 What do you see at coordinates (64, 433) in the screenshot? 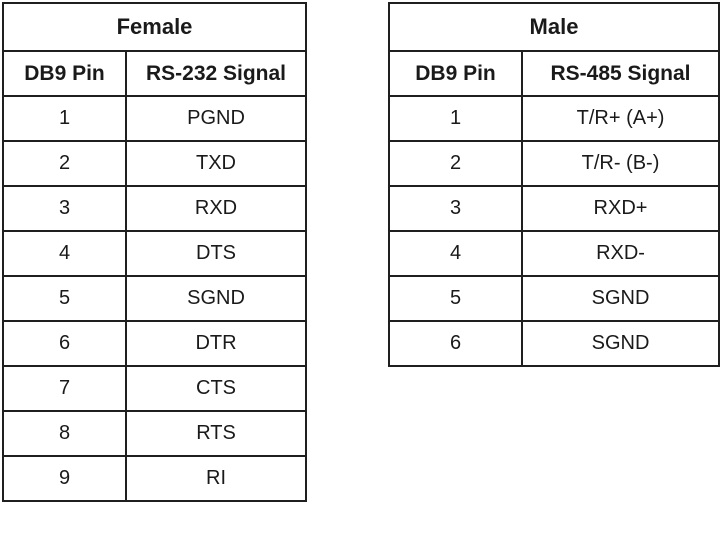
I see `pin-cell: 8` at bounding box center [64, 433].